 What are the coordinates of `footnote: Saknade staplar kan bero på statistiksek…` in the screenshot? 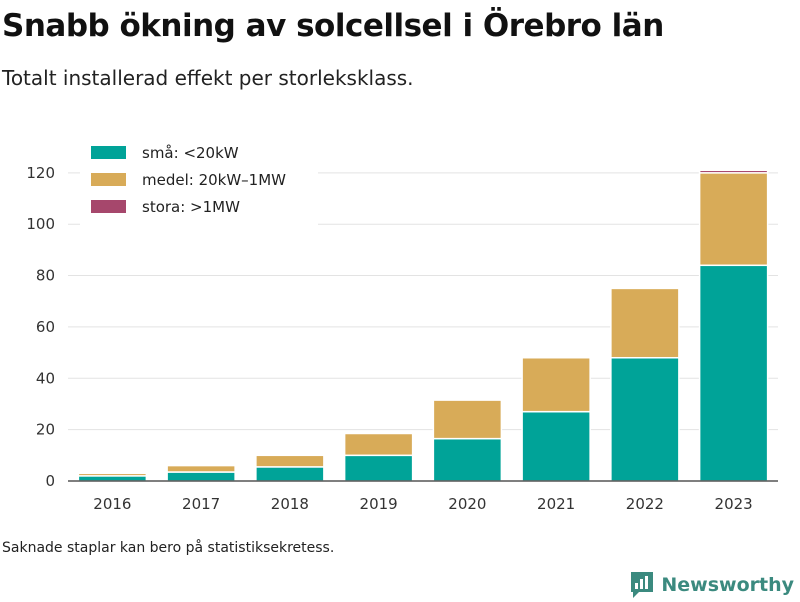 It's located at (168, 548).